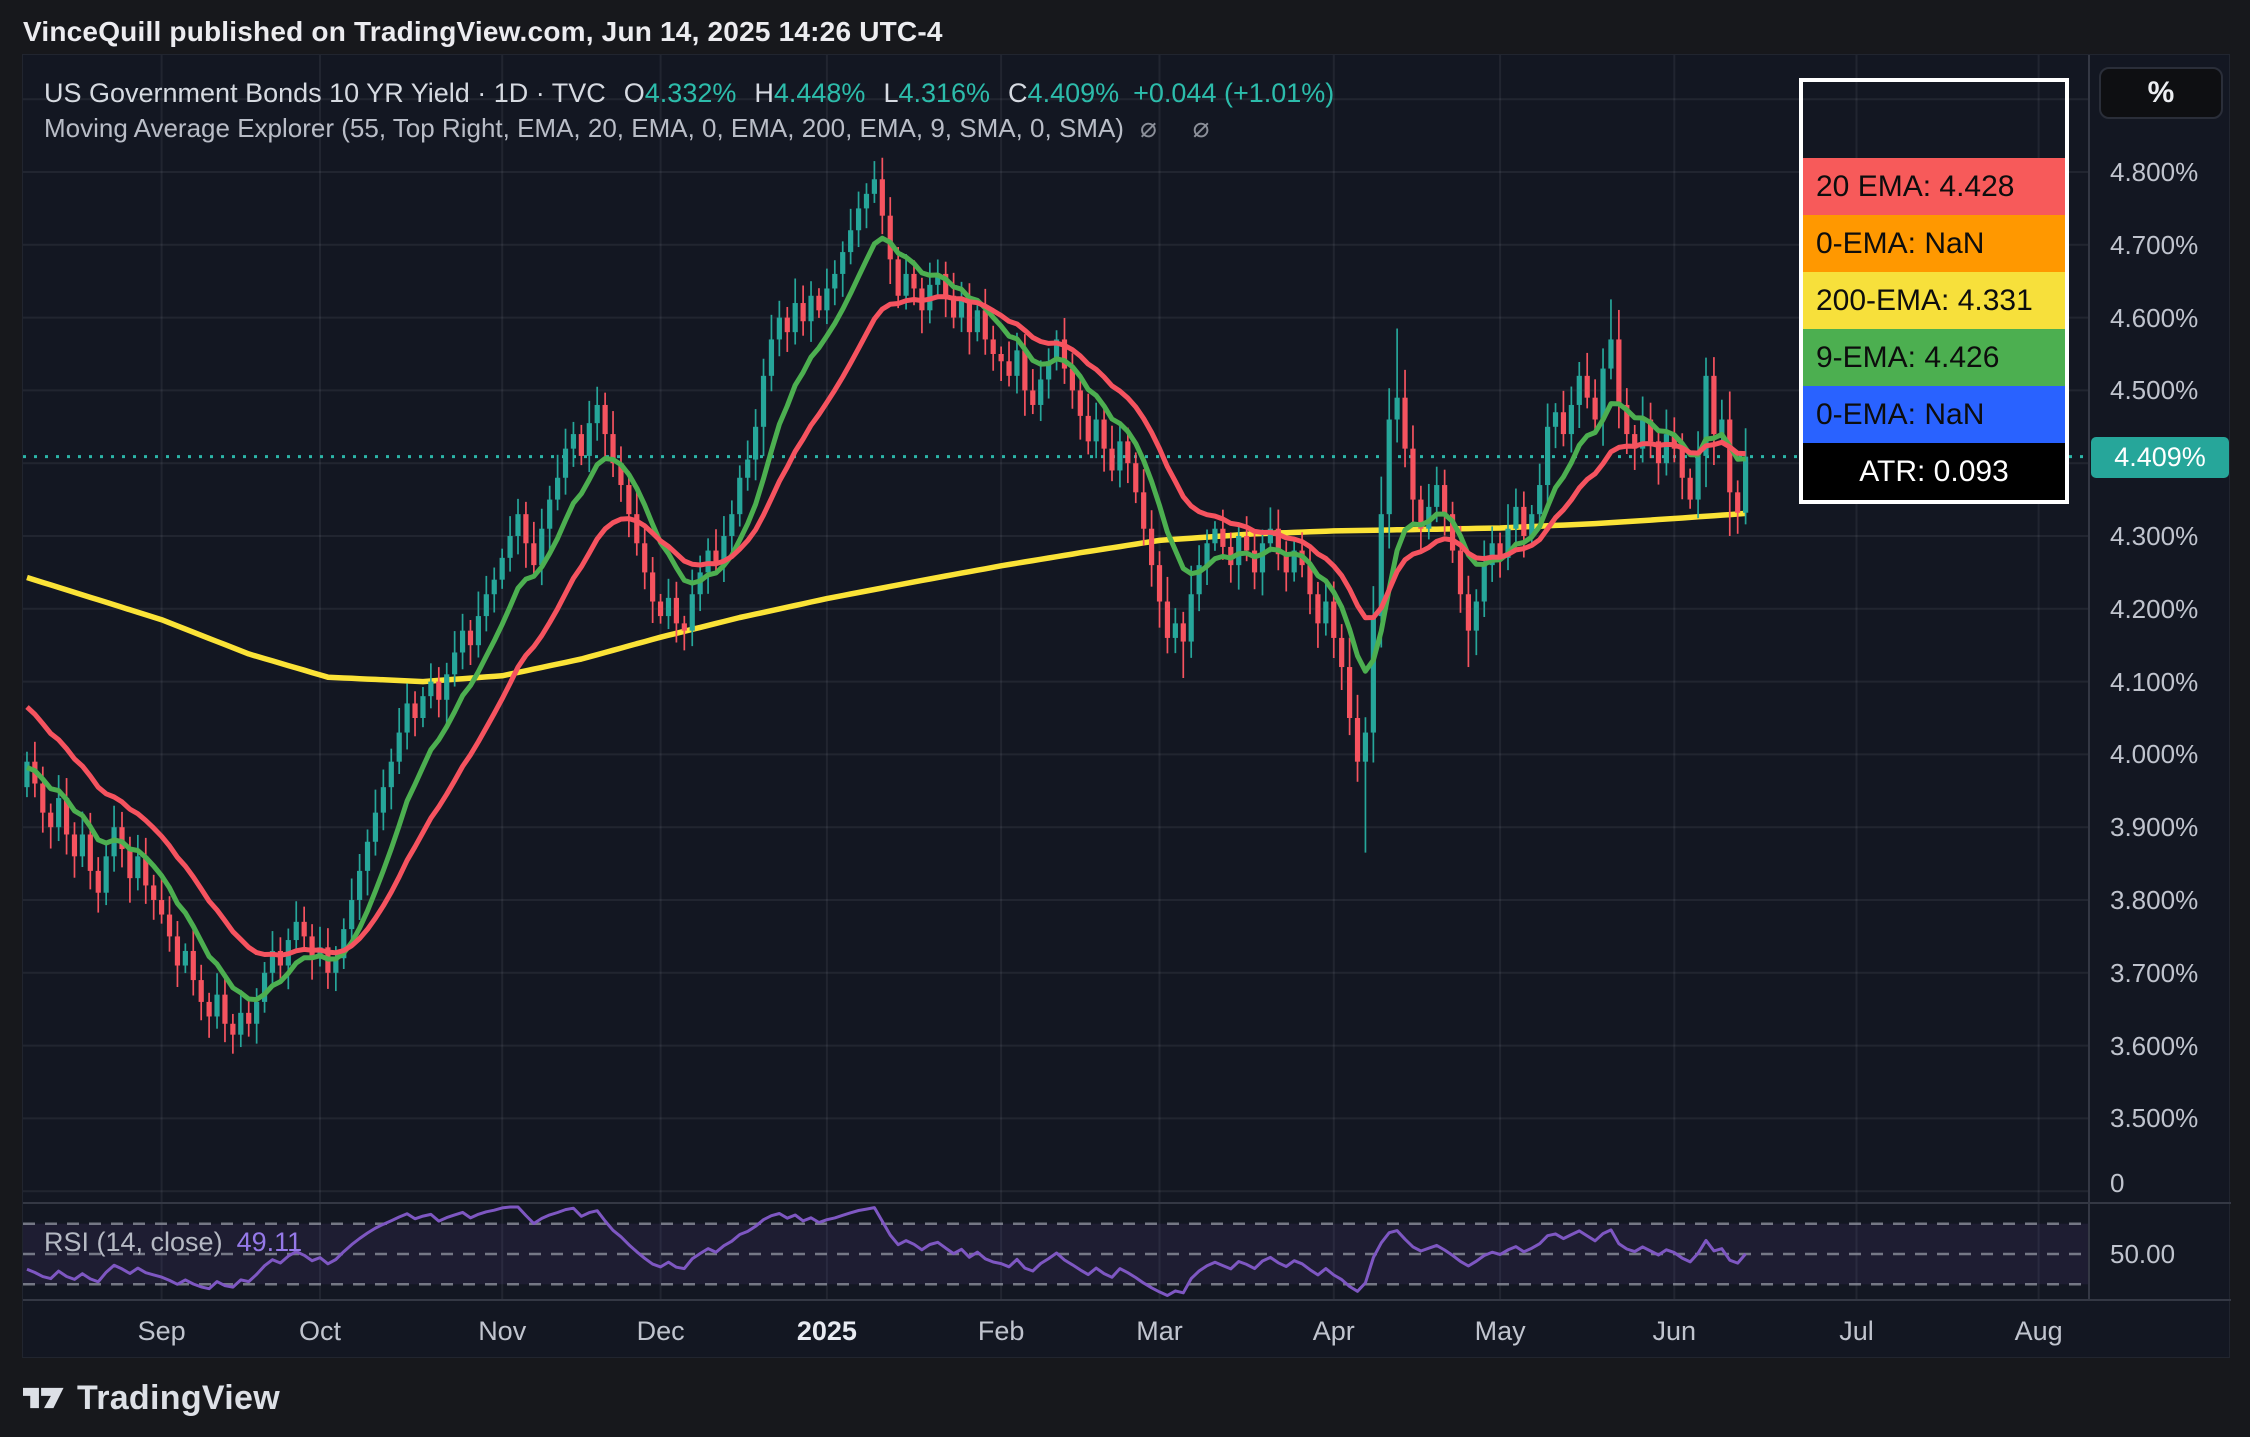 Image resolution: width=2250 pixels, height=1437 pixels. I want to click on price-tick-4.600%: 4.600%, so click(2154, 317).